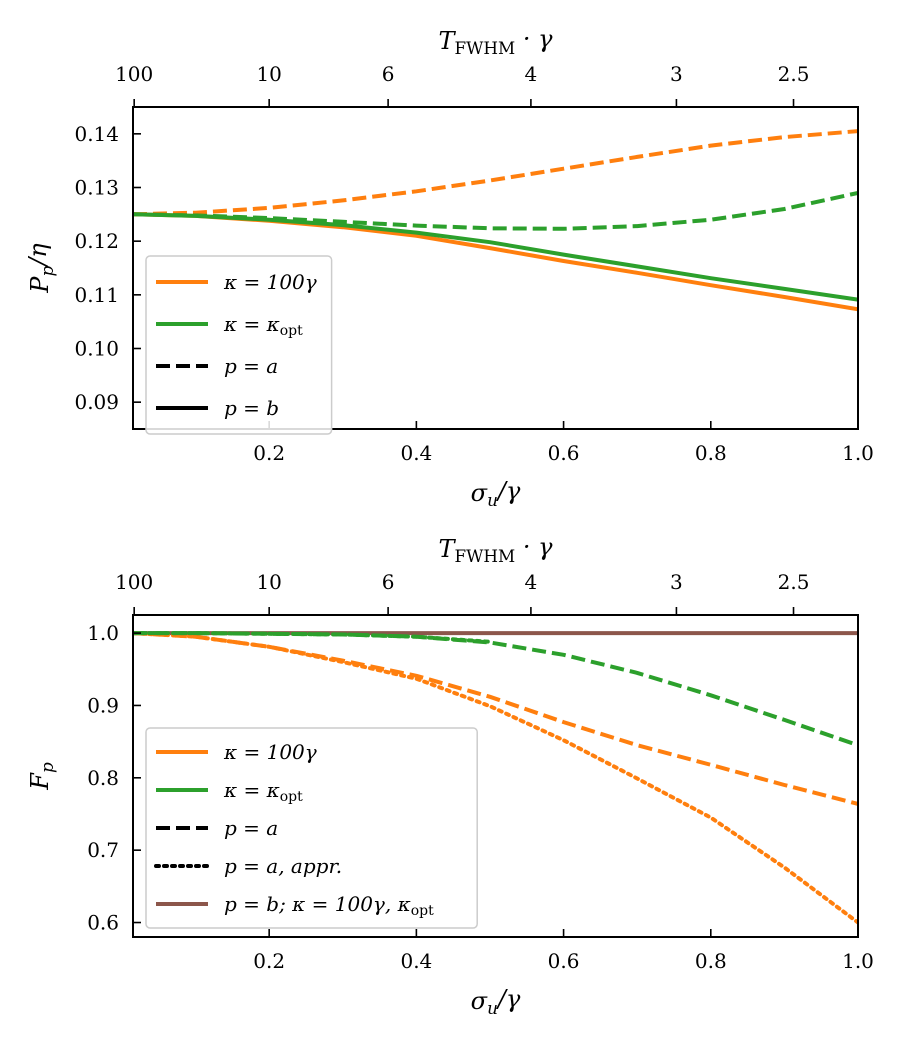 The width and height of the screenshot is (904, 1040). Describe the element at coordinates (794, 74) in the screenshot. I see `chart-top-top-tick-label-5: 2.5` at that location.